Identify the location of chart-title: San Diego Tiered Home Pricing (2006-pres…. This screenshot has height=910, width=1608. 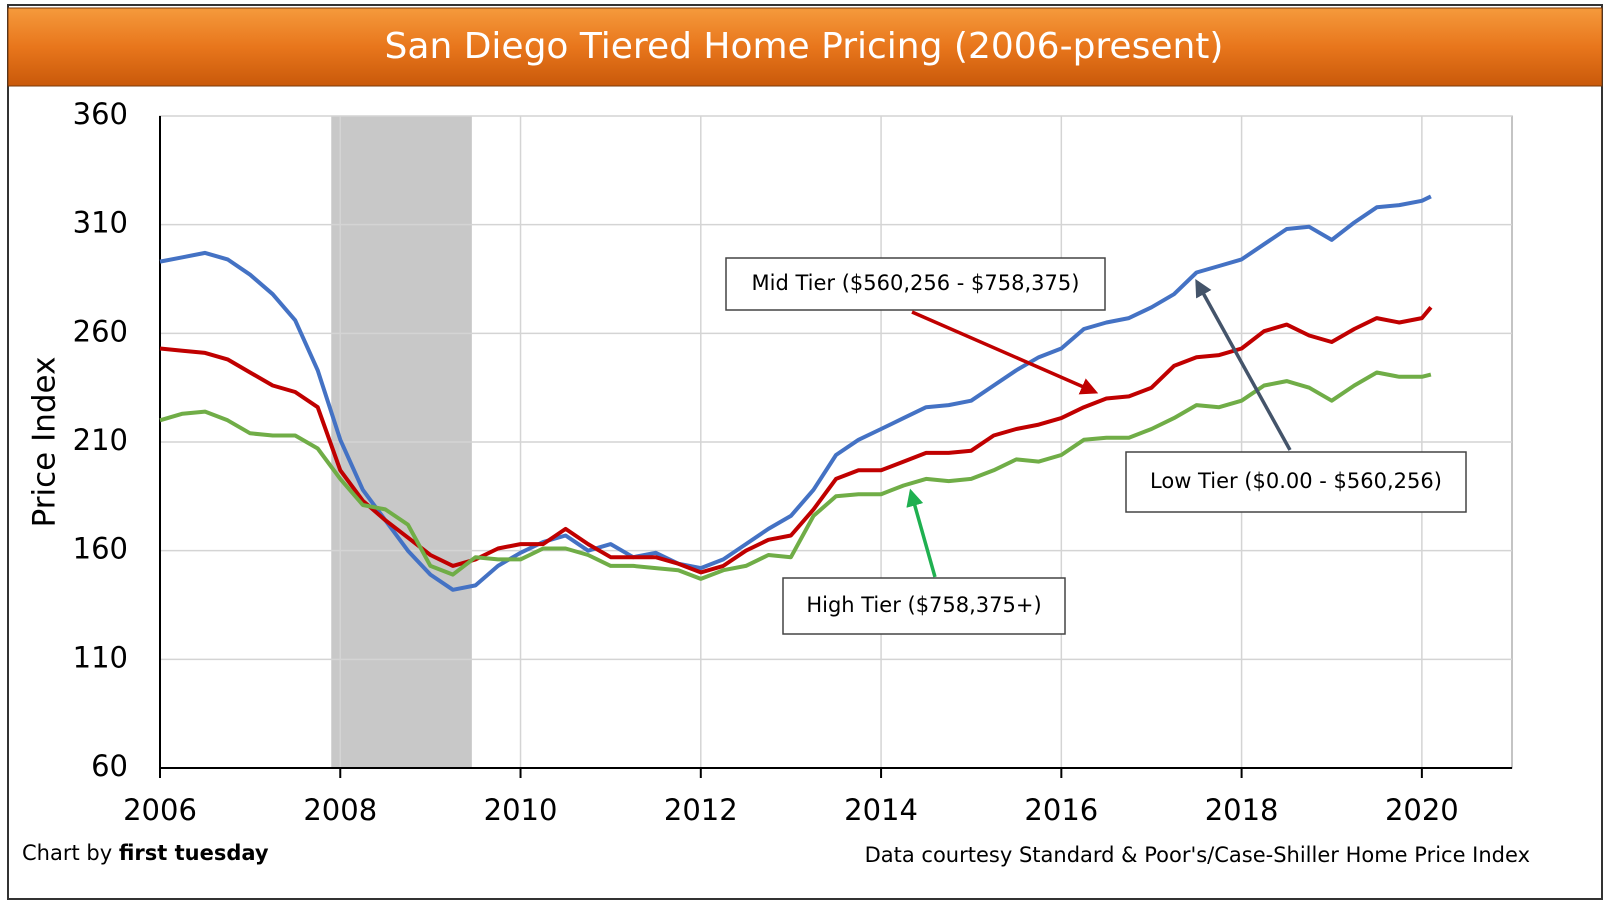
(804, 46).